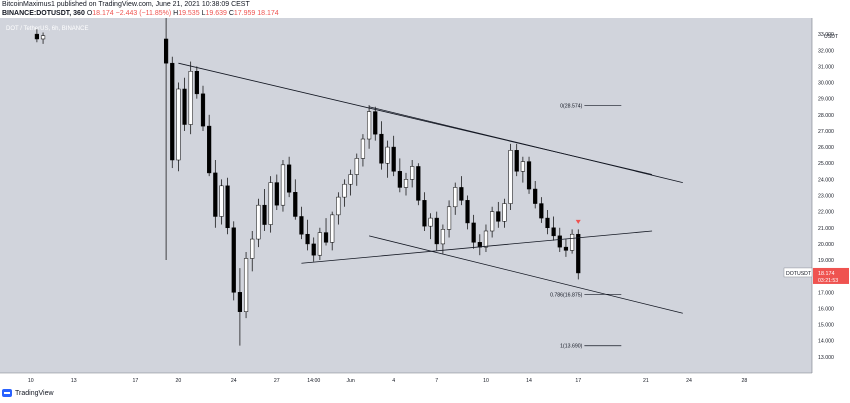 The image size is (850, 403). Describe the element at coordinates (826, 100) in the screenshot. I see `y-tick-label: 29.000` at that location.